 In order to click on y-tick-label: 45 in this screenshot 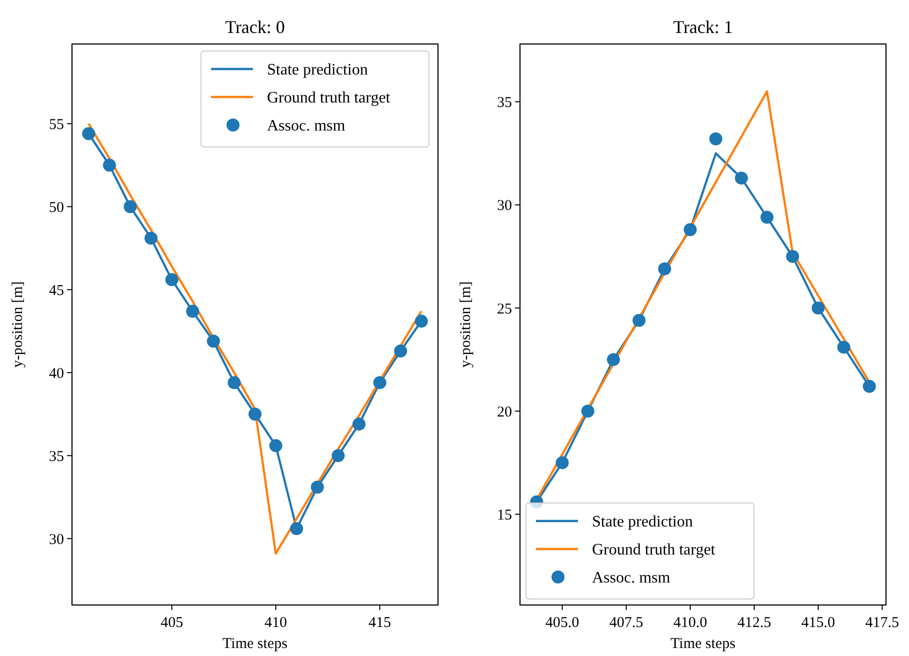, I will do `click(56, 290)`.